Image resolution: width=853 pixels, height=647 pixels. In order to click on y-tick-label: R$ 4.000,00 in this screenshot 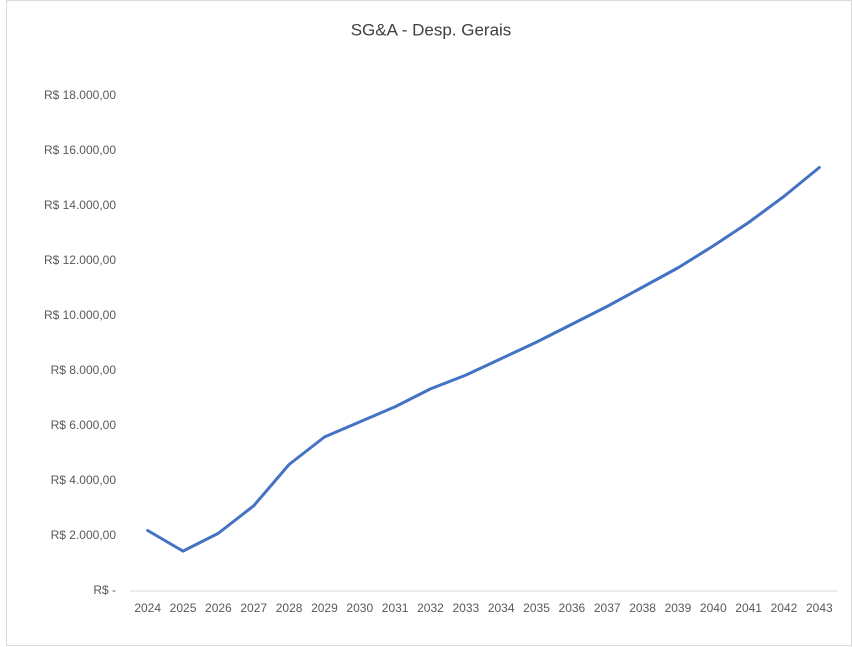, I will do `click(84, 480)`.